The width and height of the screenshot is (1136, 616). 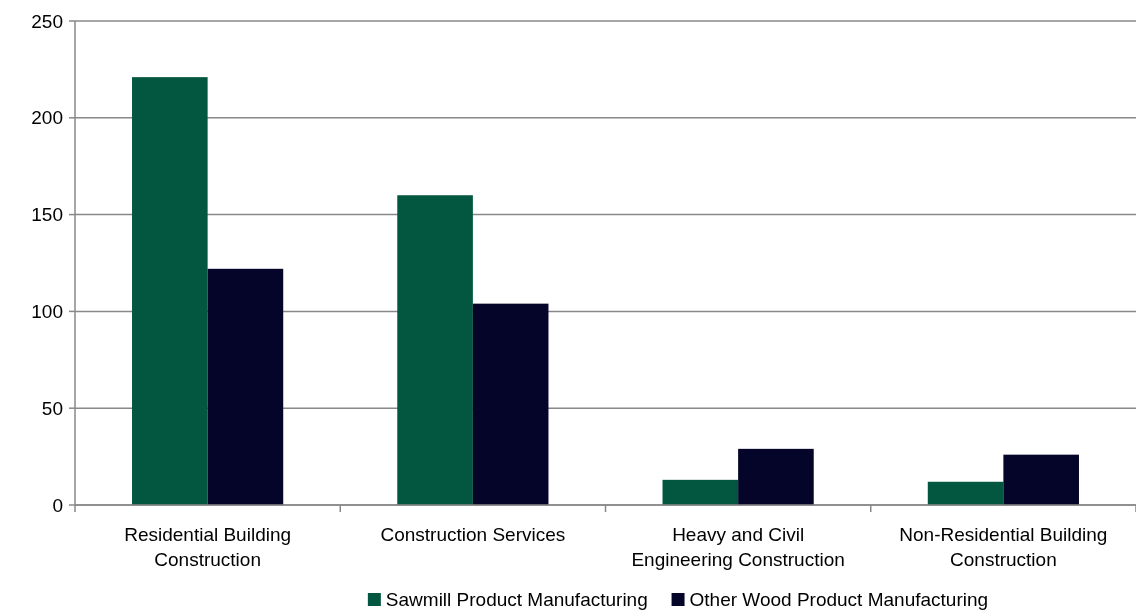 What do you see at coordinates (47, 21) in the screenshot?
I see `y-tick-label: 250` at bounding box center [47, 21].